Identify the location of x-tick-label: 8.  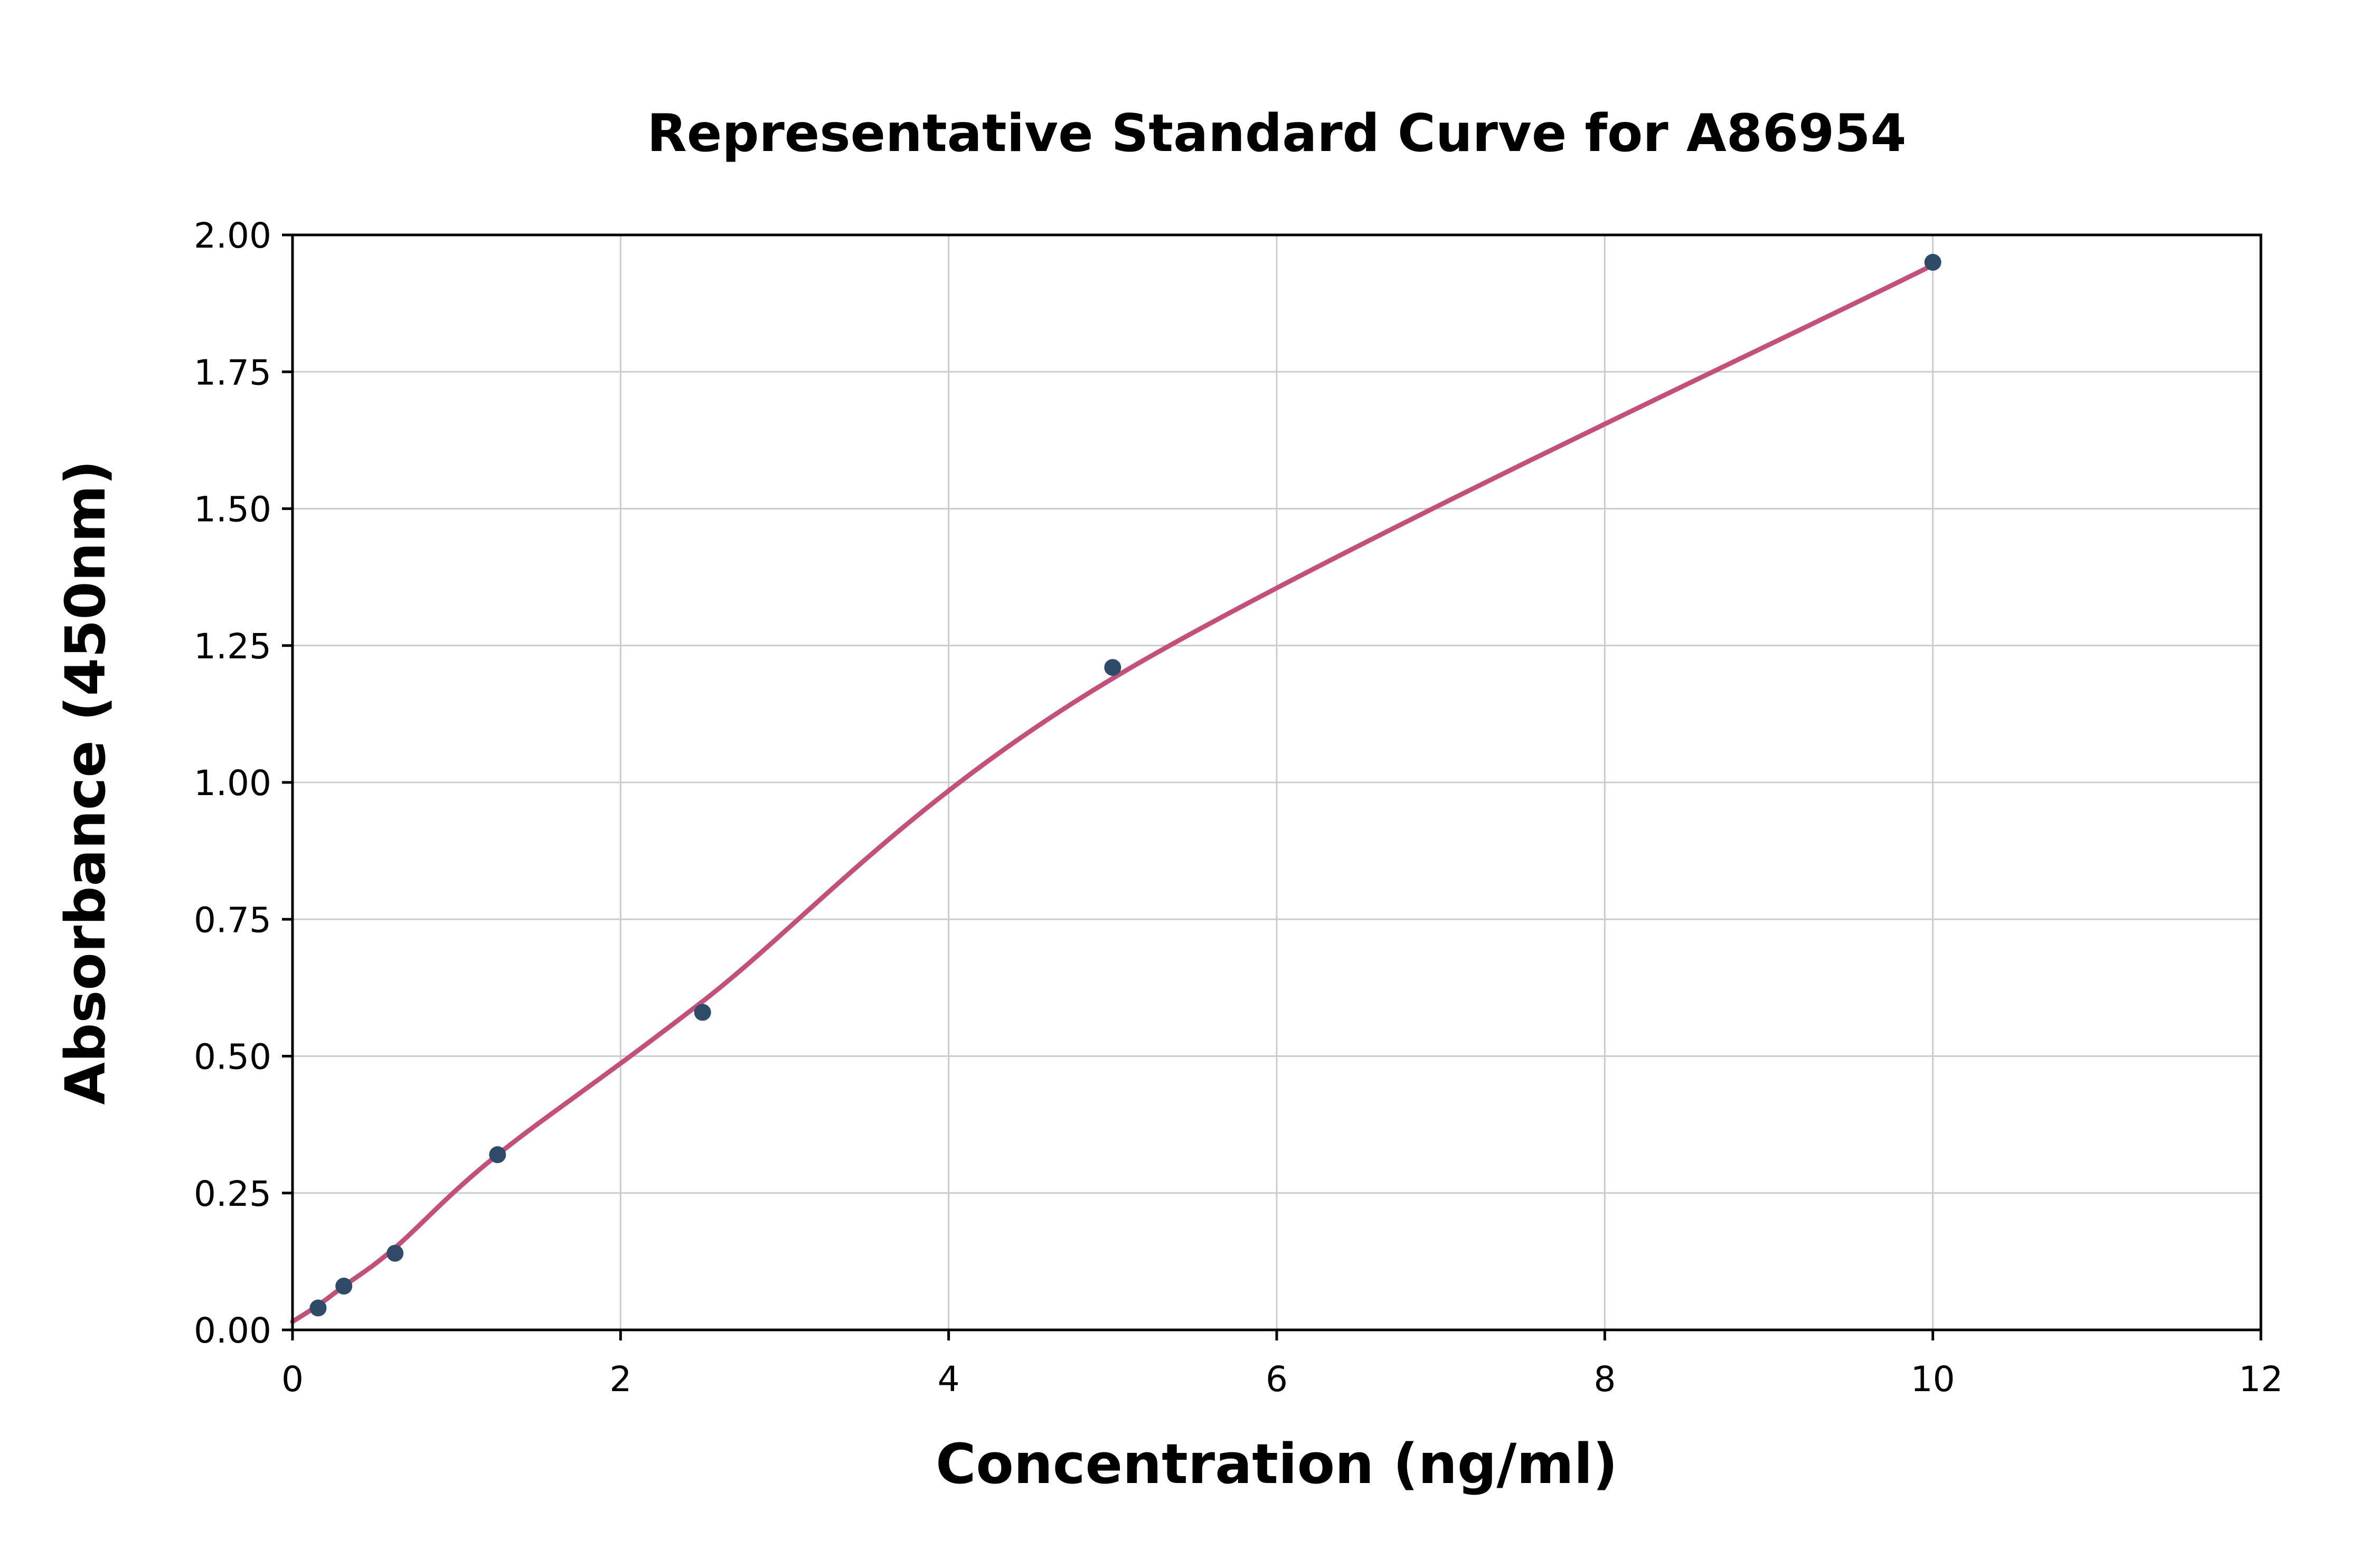
(1605, 1380).